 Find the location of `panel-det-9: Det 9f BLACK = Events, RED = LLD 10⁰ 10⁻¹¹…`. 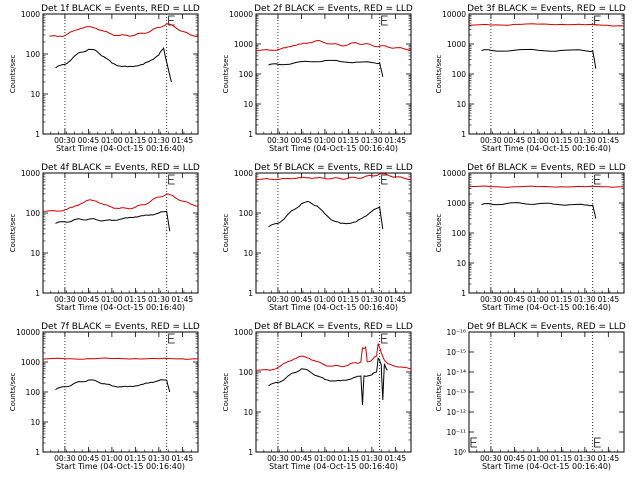

panel-det-9: Det 9f BLACK = Events, RED = LLD 10⁰ 10⁻¹¹… is located at coordinates (530, 396).